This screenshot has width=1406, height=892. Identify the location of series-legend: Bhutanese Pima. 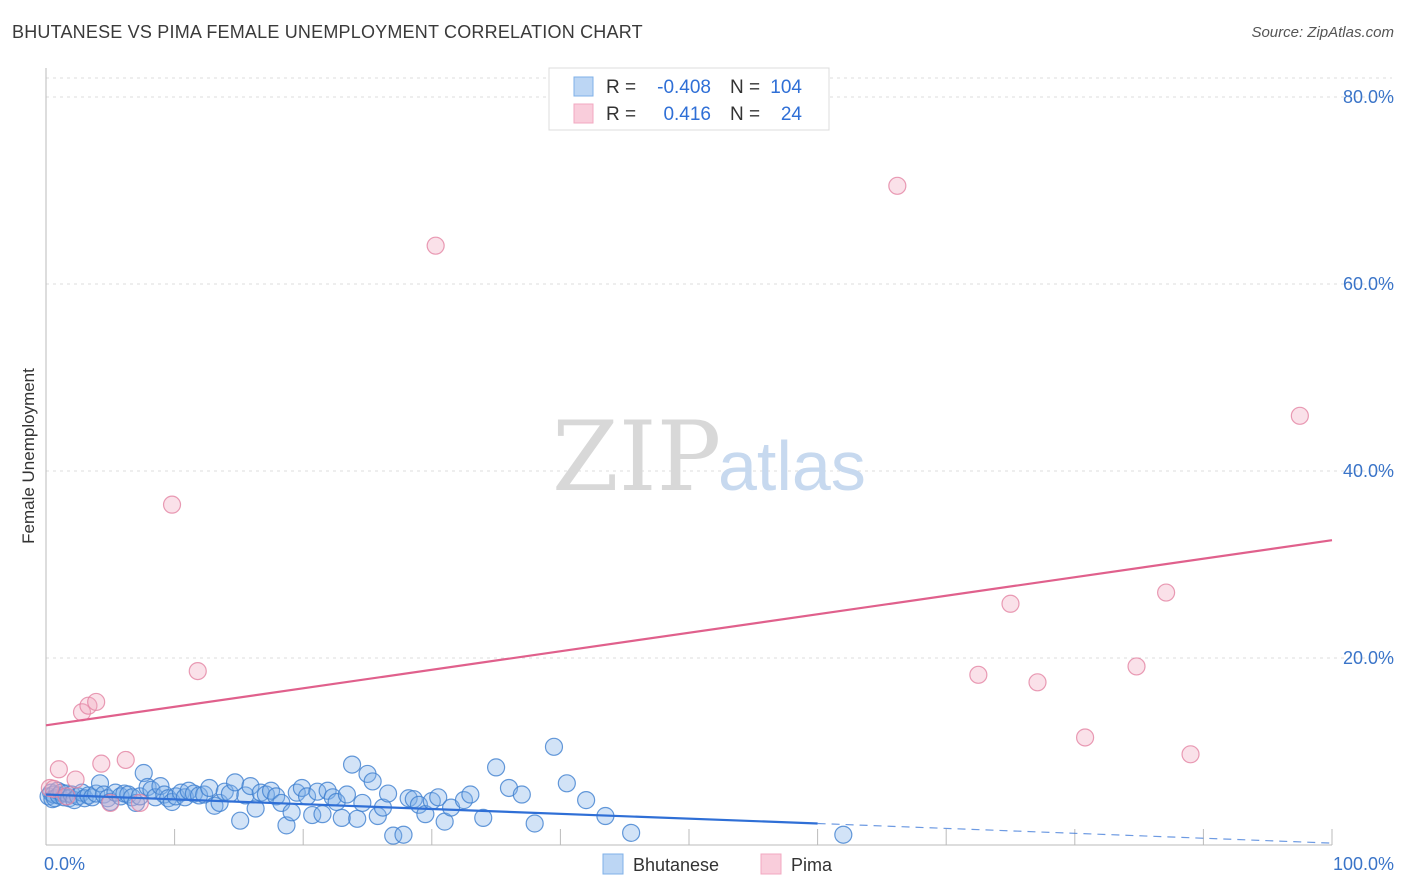
(717, 864).